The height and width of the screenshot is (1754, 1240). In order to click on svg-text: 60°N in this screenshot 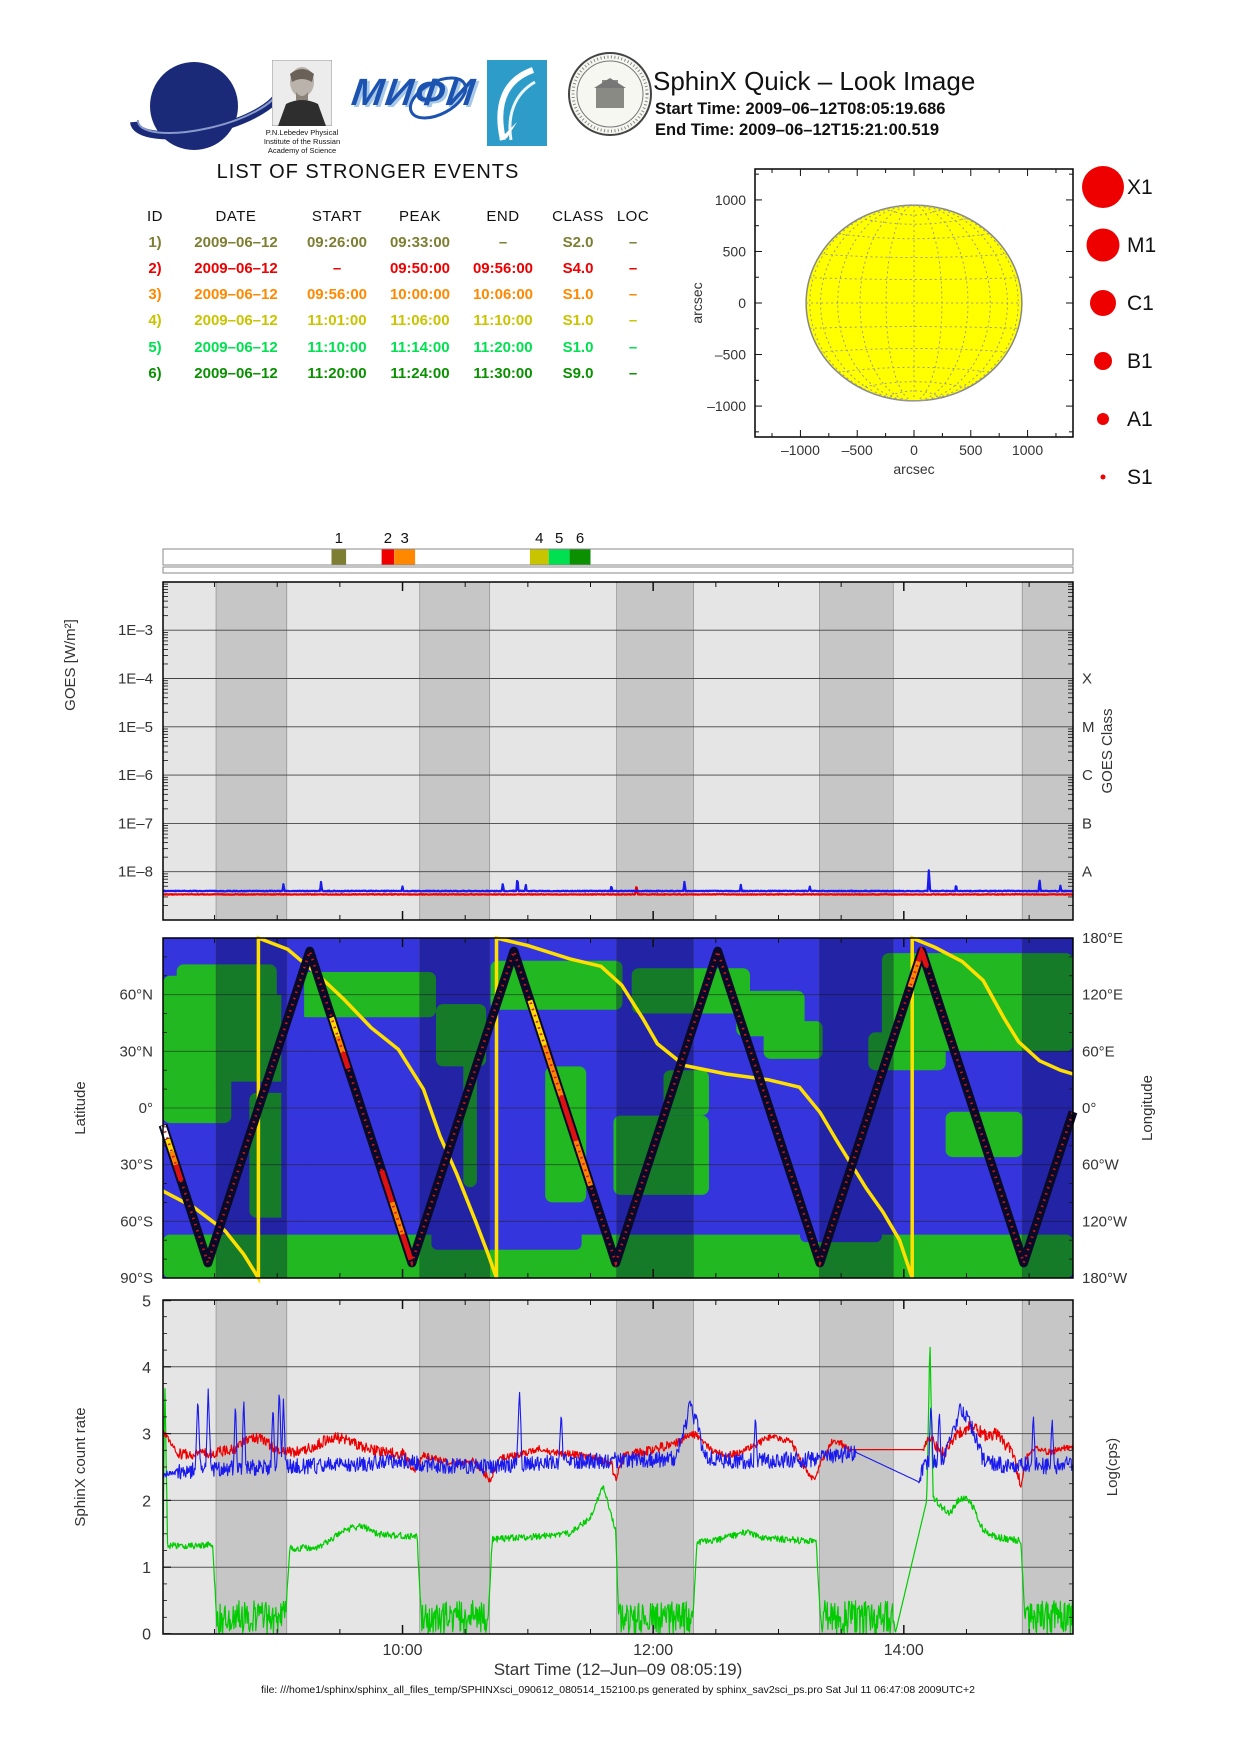, I will do `click(136, 995)`.